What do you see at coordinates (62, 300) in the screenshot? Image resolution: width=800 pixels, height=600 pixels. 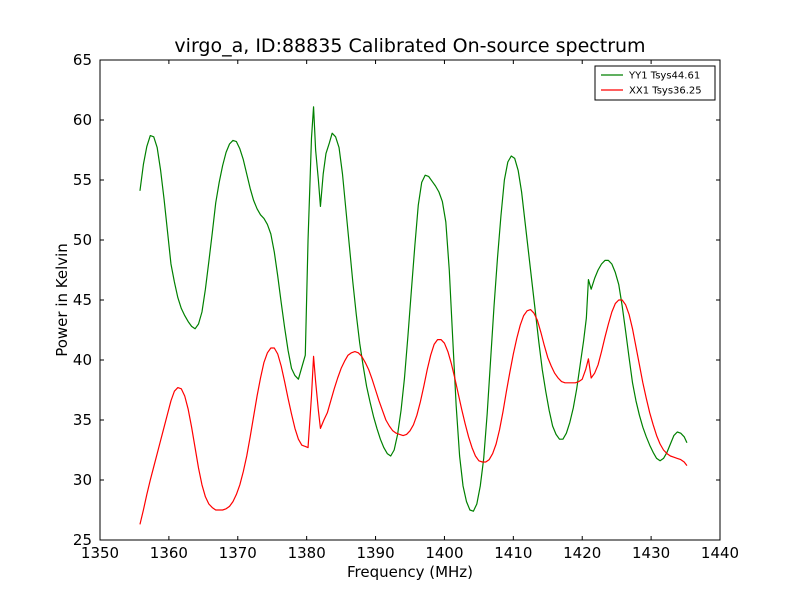 I see `y-axis-label: Power in Kelvin` at bounding box center [62, 300].